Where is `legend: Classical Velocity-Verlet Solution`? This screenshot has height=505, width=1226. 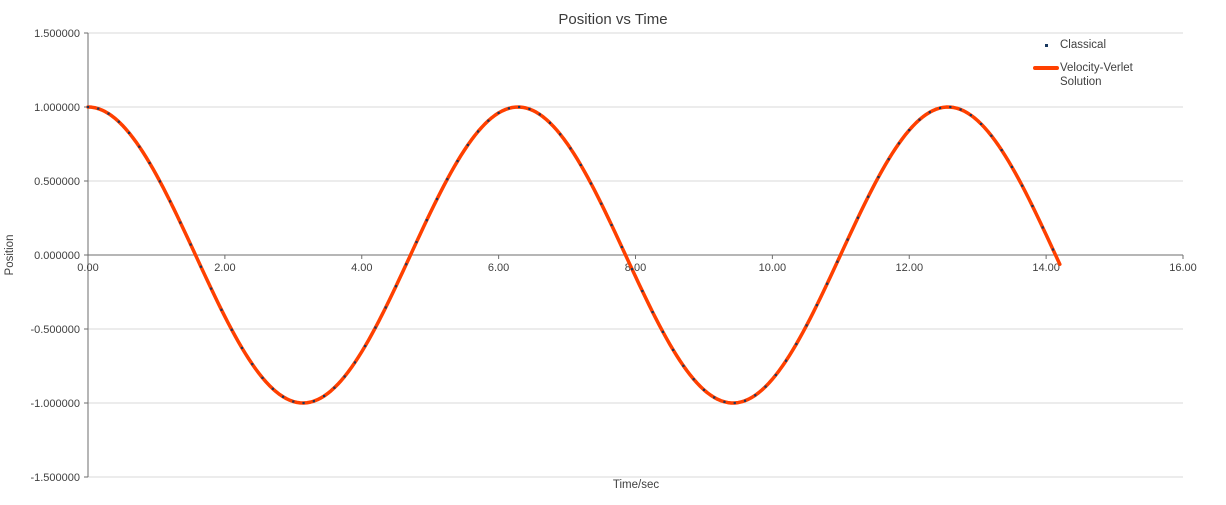
legend: Classical Velocity-Verlet Solution is located at coordinates (1093, 68).